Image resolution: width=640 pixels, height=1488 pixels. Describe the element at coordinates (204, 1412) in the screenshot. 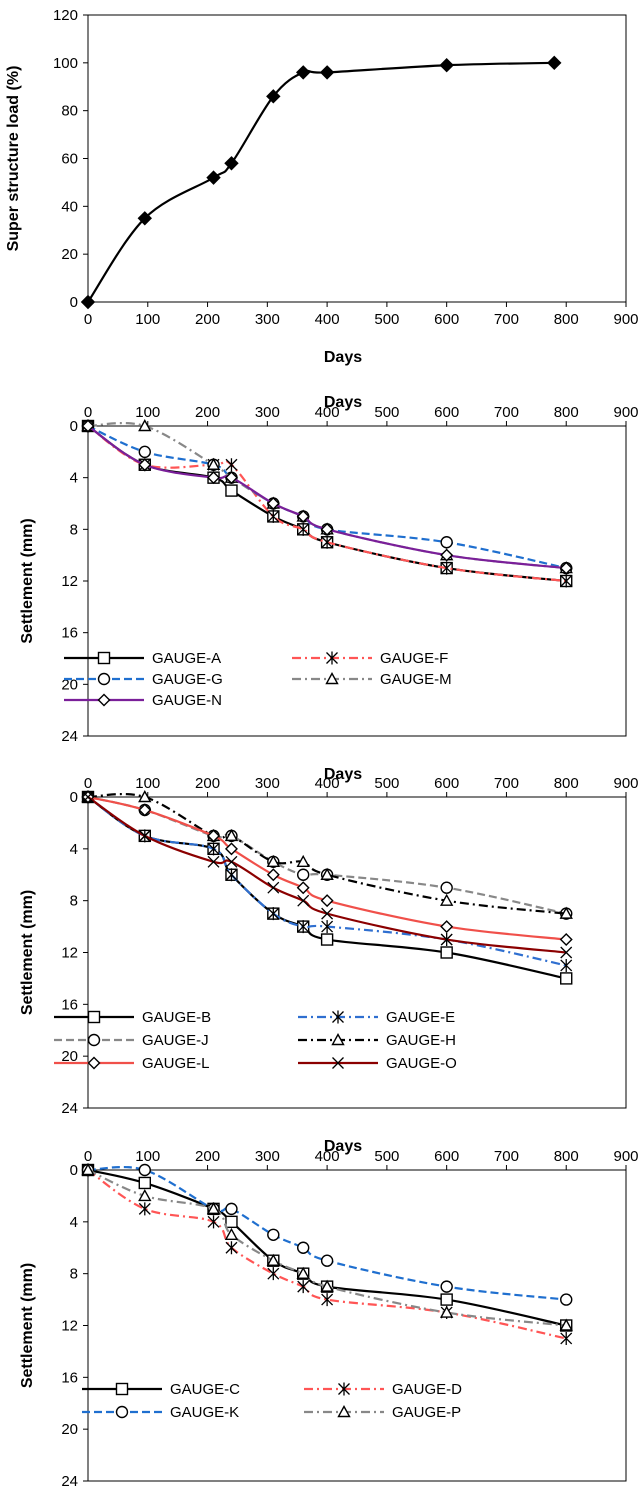

I see `legend-label: GAUGE-K` at that location.